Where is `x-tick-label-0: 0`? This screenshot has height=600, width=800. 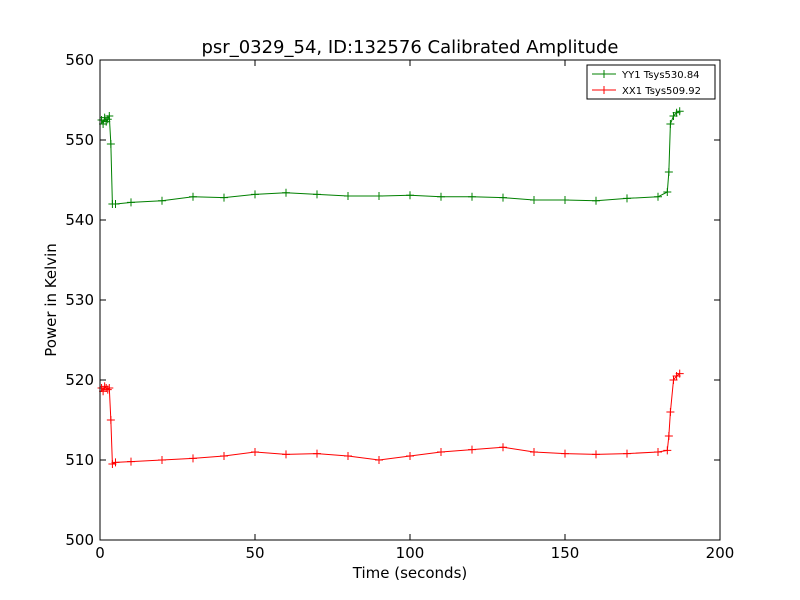 x-tick-label-0: 0 is located at coordinates (100, 553).